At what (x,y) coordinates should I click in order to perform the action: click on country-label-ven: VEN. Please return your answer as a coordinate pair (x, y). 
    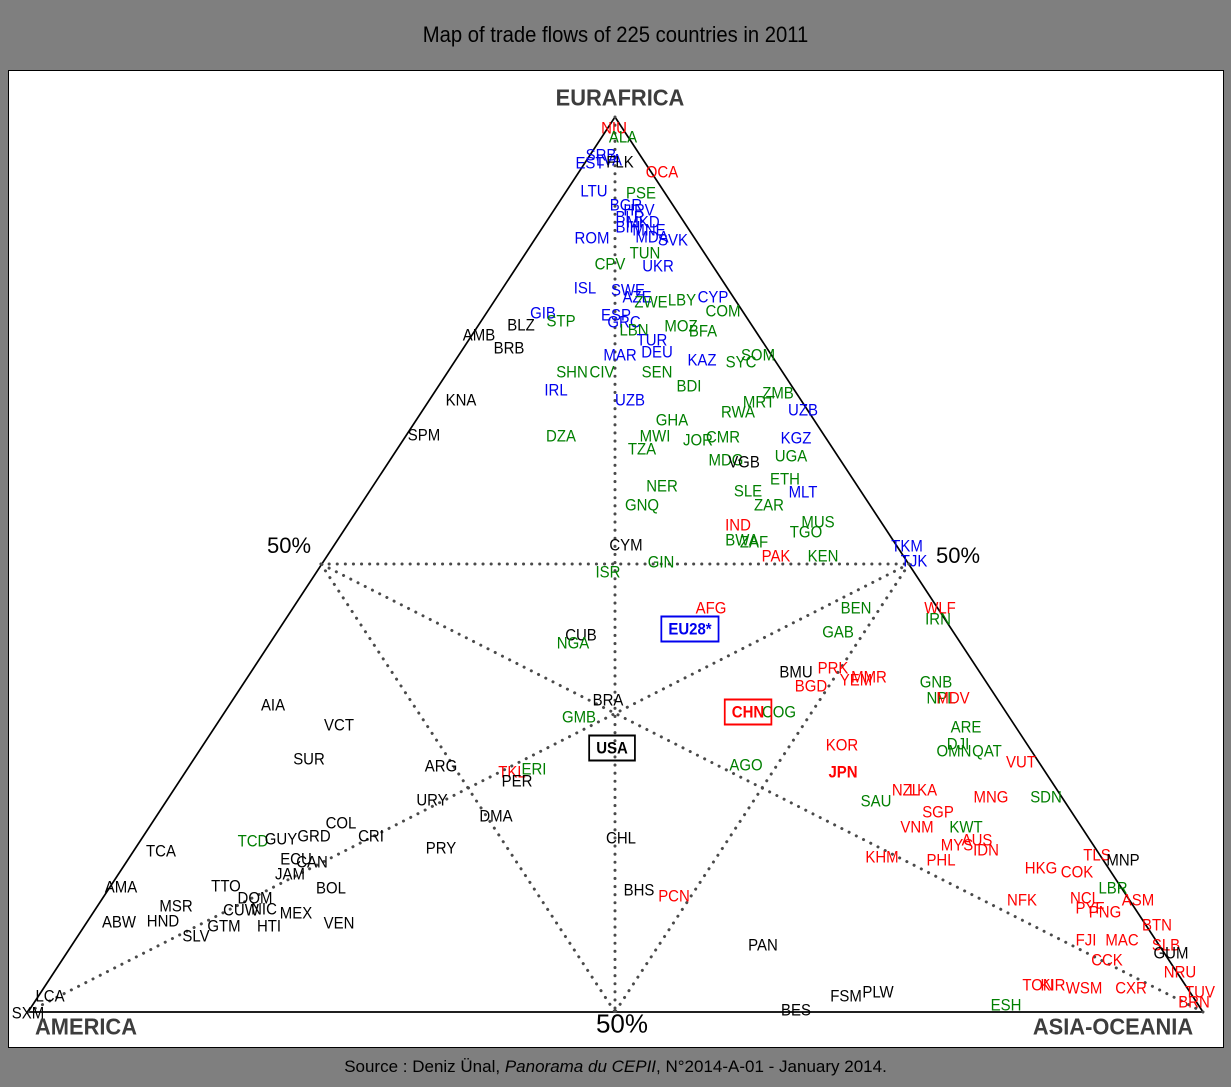
    Looking at the image, I should click on (339, 923).